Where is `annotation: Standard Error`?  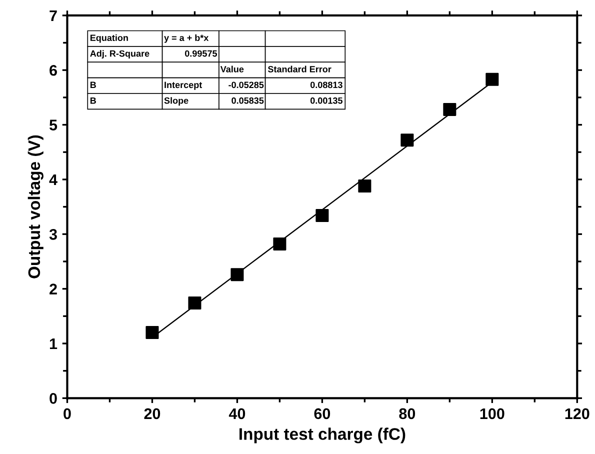 annotation: Standard Error is located at coordinates (300, 69).